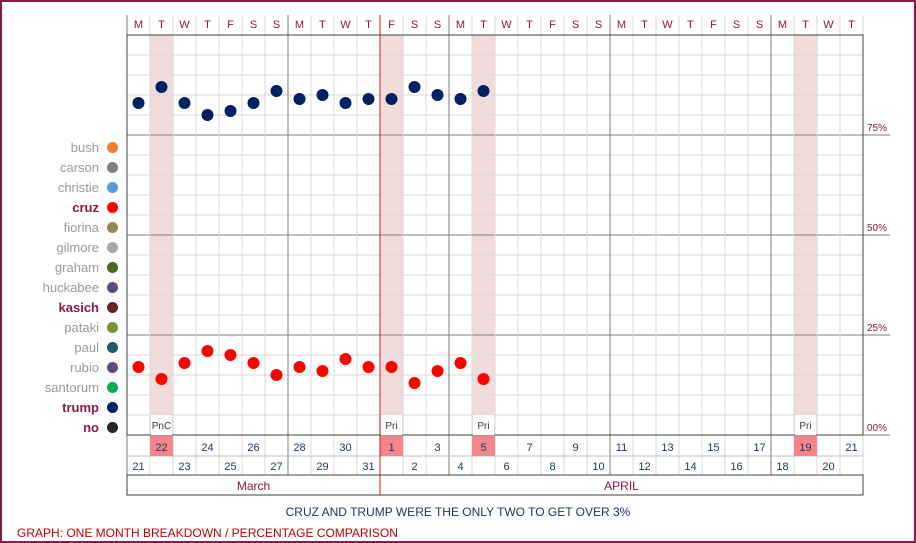  What do you see at coordinates (79, 167) in the screenshot?
I see `legend-label: carson` at bounding box center [79, 167].